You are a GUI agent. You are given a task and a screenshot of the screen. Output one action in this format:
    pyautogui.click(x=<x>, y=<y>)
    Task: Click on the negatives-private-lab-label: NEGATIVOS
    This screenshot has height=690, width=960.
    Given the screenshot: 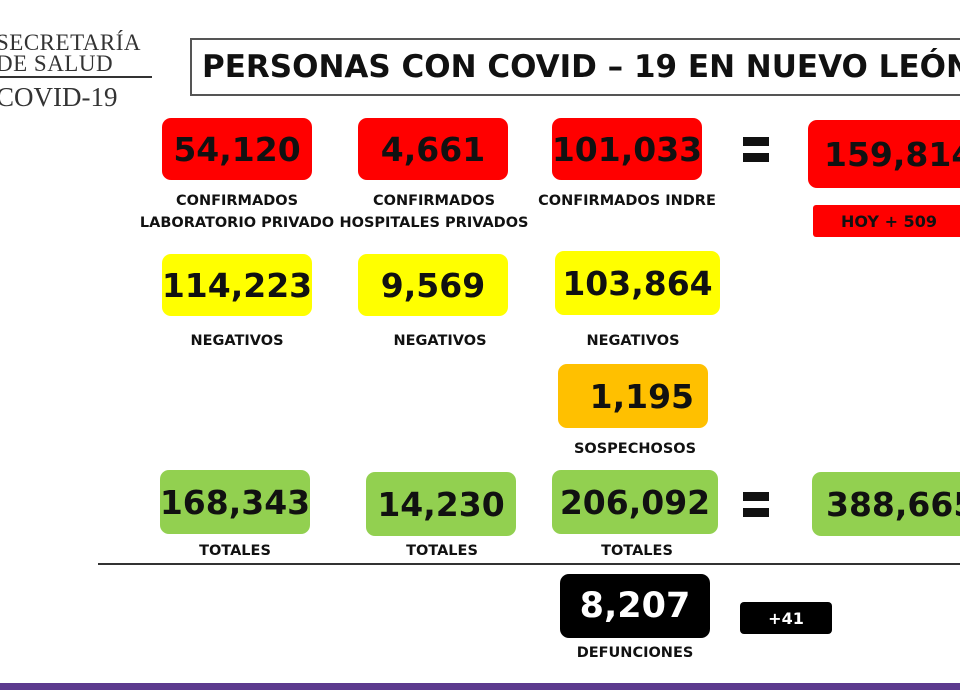 What is the action you would take?
    pyautogui.click(x=237, y=341)
    